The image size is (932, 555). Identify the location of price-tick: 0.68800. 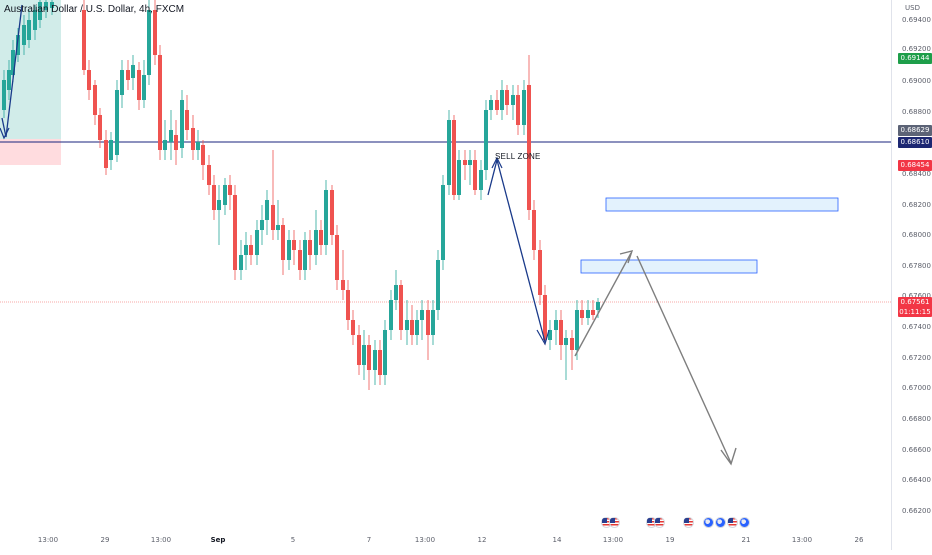
(916, 112).